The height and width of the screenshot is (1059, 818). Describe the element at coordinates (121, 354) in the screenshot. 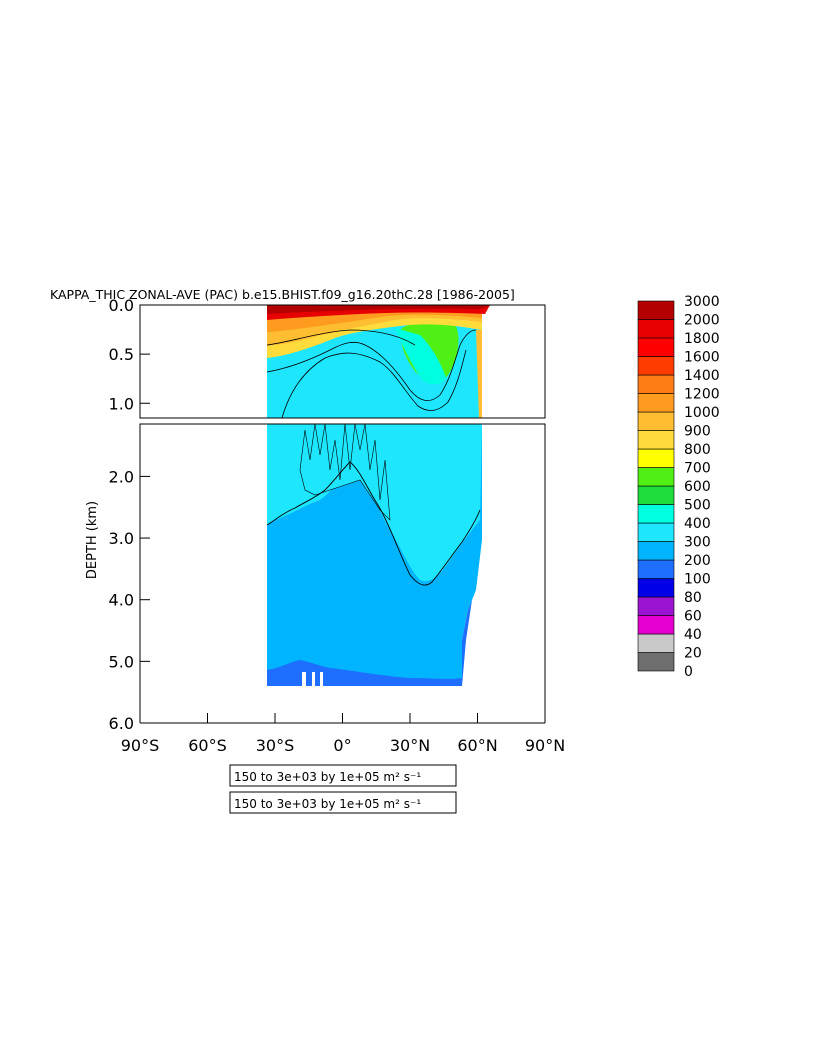

I see `y-tick-label: 0.5` at that location.